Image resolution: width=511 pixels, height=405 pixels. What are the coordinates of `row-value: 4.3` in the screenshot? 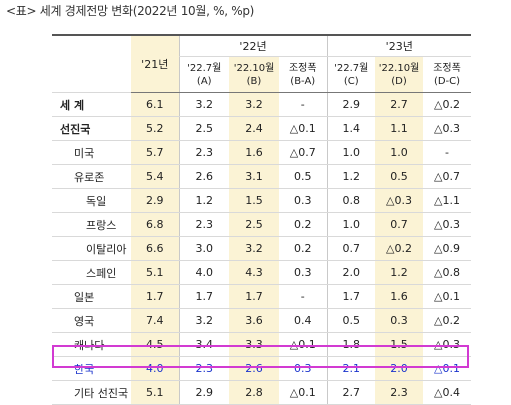 It's located at (254, 272).